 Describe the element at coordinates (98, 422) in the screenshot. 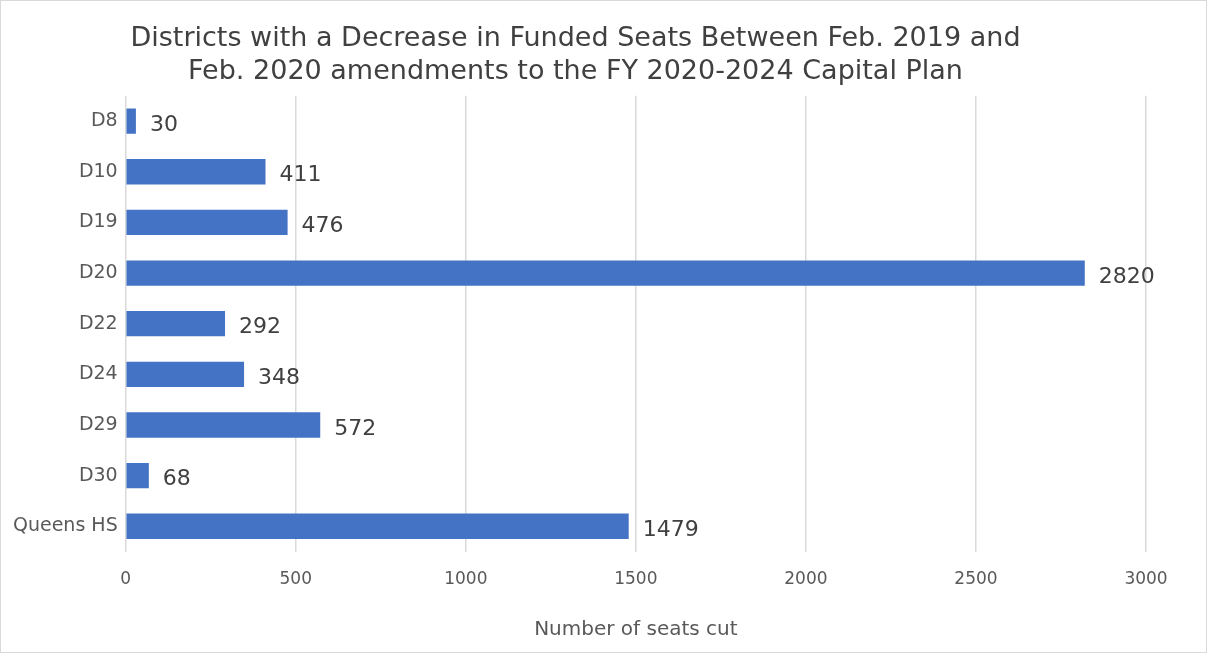

I see `y-tick-label: D29` at that location.